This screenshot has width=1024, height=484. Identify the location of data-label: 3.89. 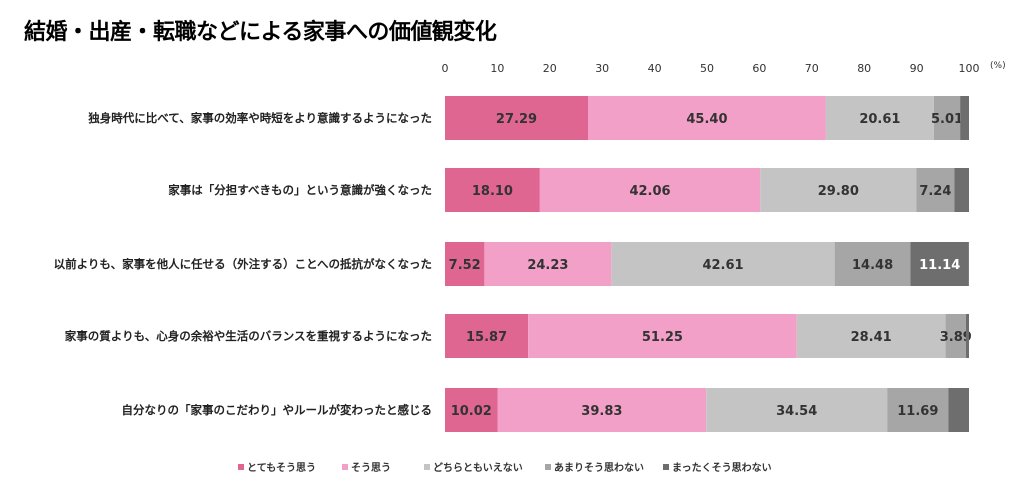
(956, 337).